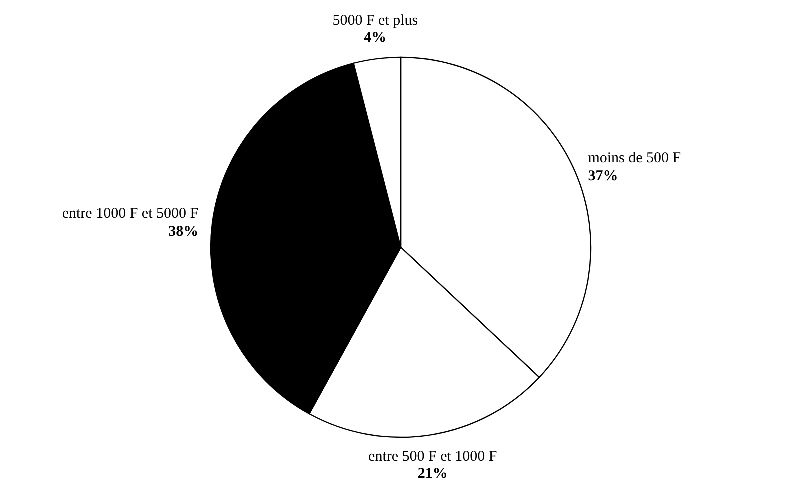  I want to click on data-label: 38%, so click(183, 232).